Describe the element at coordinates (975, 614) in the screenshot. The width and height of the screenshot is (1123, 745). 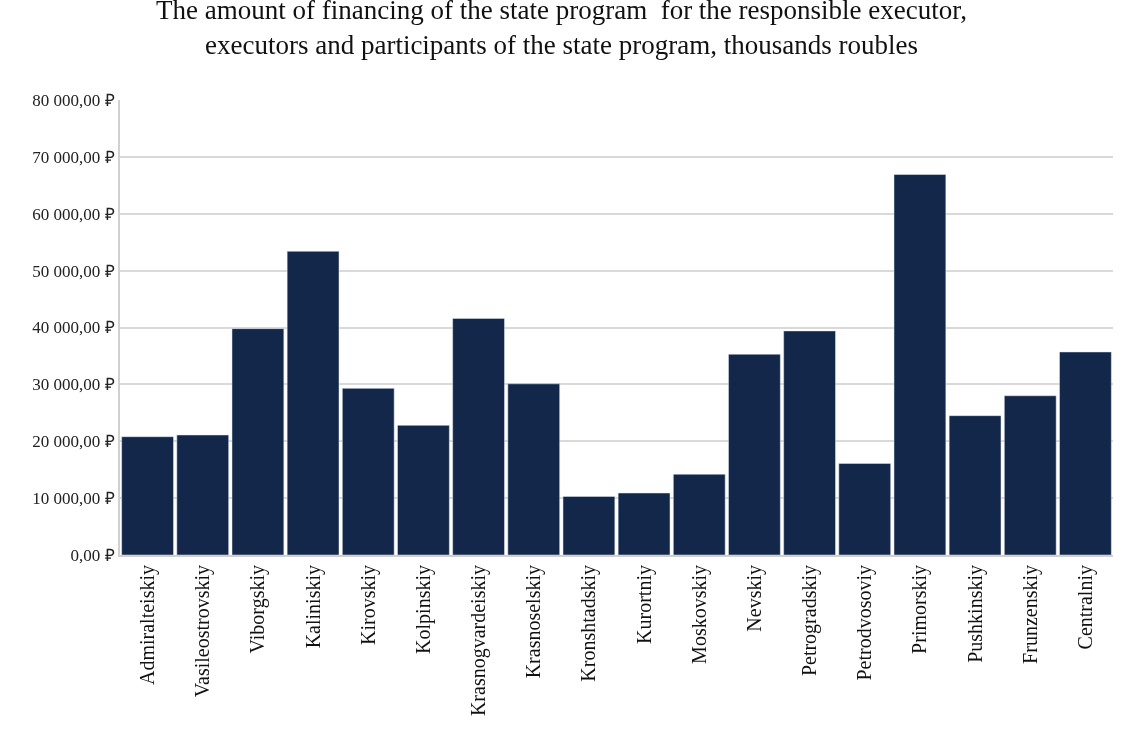
I see `x-tick-label: Pushkinskiy` at that location.